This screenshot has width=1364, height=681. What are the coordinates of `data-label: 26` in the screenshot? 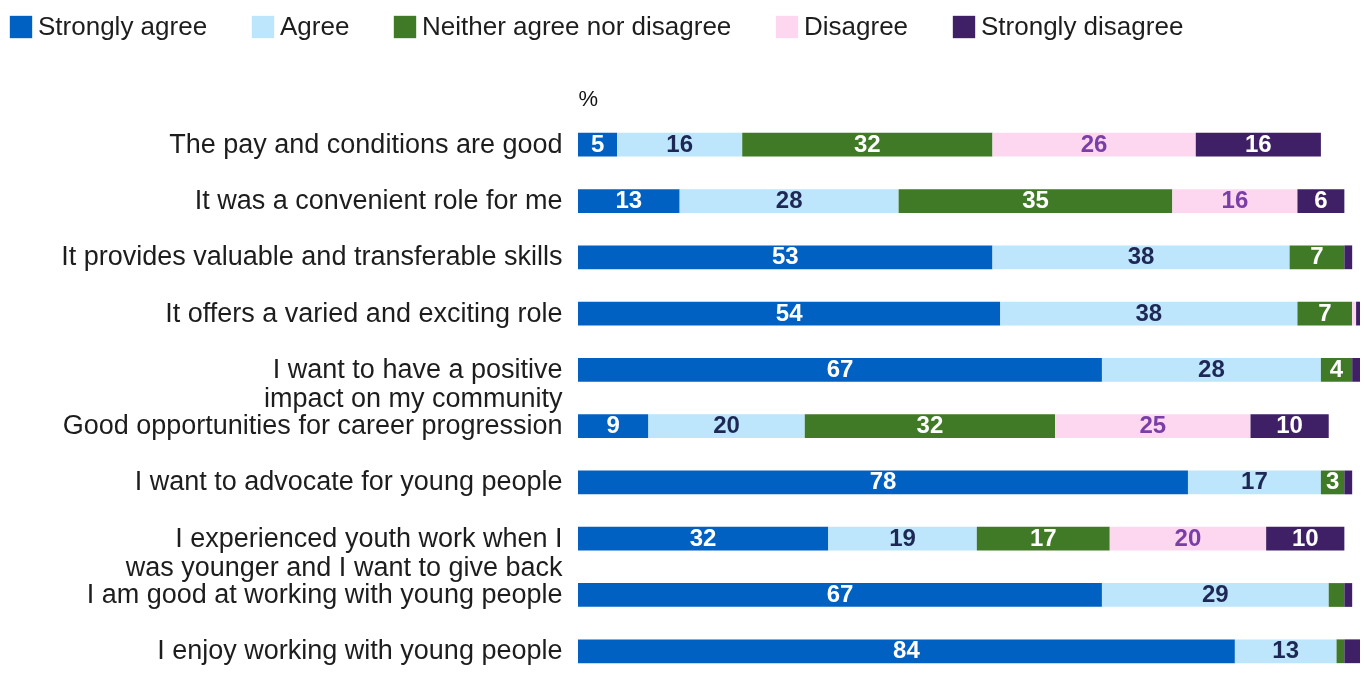 It's located at (1094, 143).